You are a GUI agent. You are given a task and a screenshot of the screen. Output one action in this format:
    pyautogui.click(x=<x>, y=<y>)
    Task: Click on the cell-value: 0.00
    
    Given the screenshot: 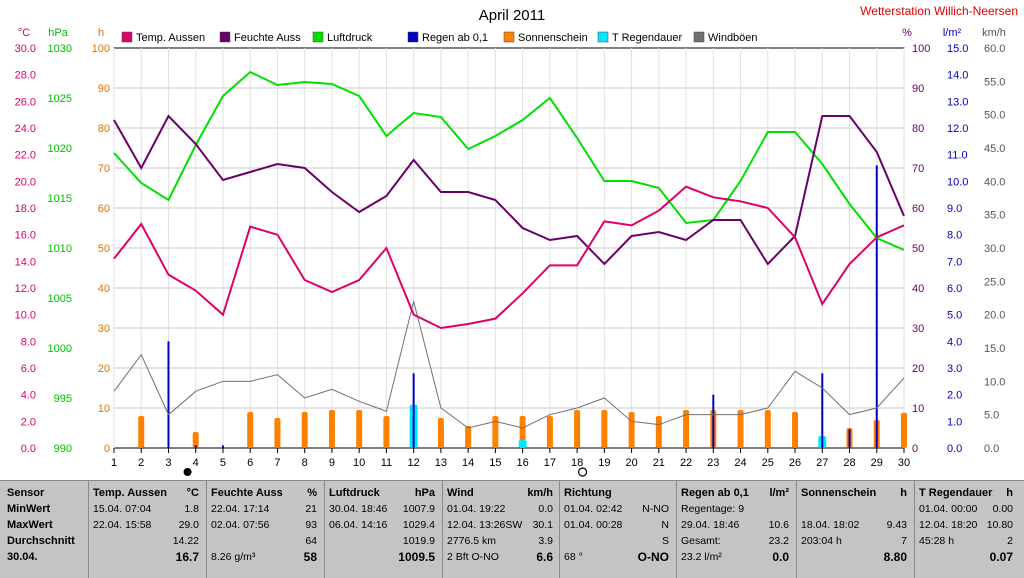 What is the action you would take?
    pyautogui.click(x=1002, y=509)
    